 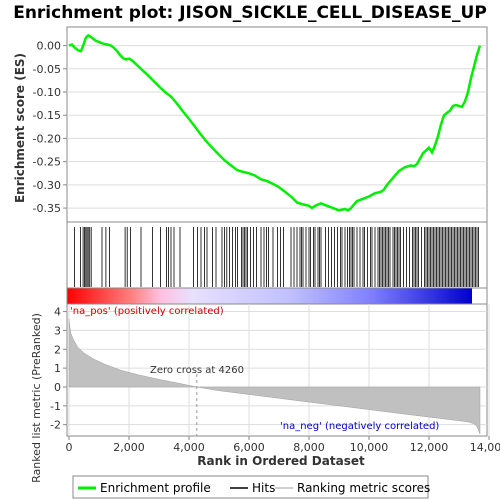 I want to click on metric-tick-label: -2, so click(x=55, y=425).